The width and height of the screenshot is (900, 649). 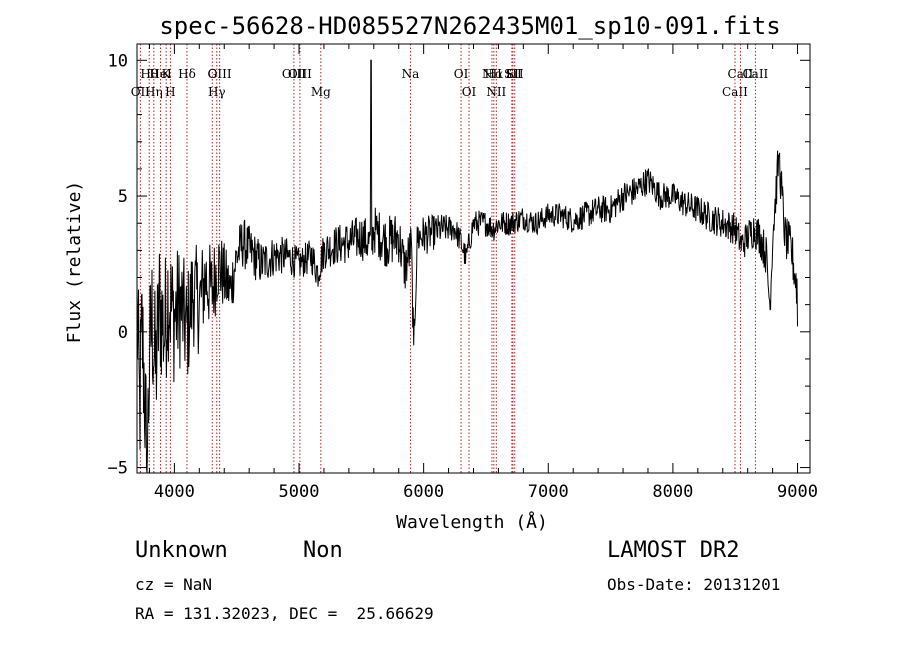 What do you see at coordinates (797, 492) in the screenshot?
I see `x-tick-label-5: 9000` at bounding box center [797, 492].